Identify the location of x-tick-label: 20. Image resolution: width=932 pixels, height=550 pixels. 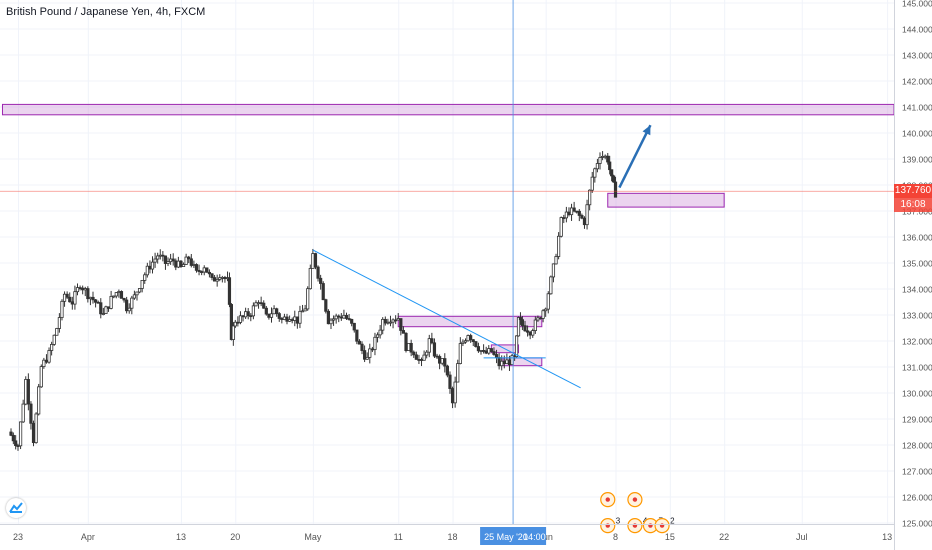
(235, 537).